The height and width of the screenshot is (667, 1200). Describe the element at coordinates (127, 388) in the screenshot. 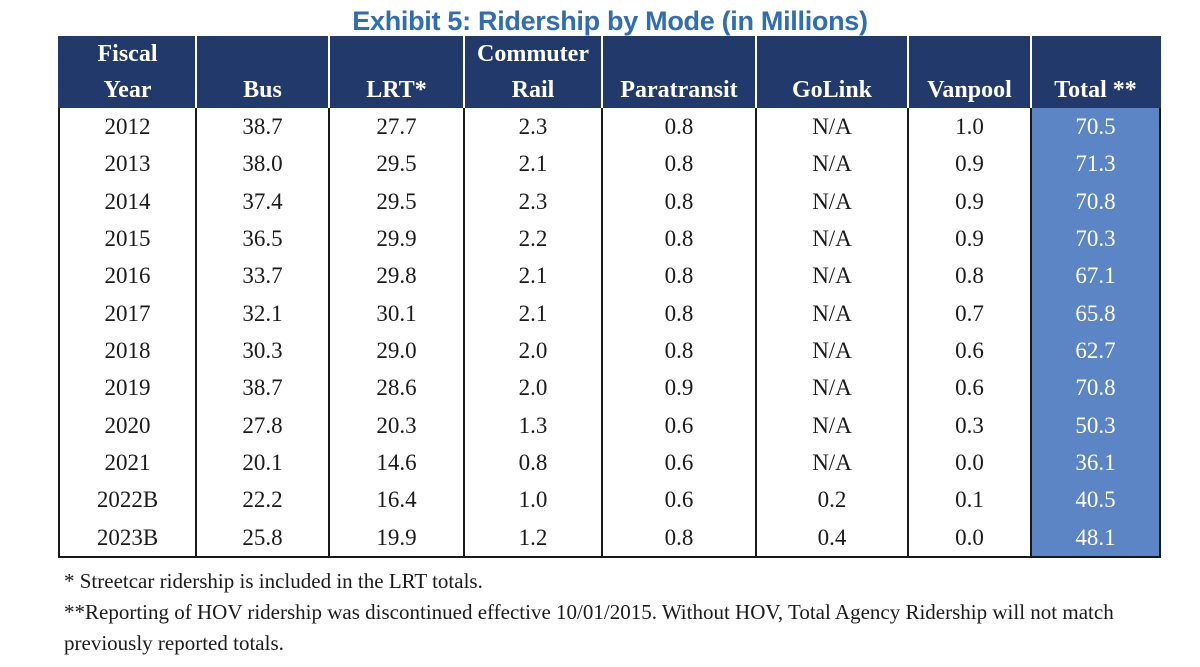

I see `cell-year: 2019` at that location.